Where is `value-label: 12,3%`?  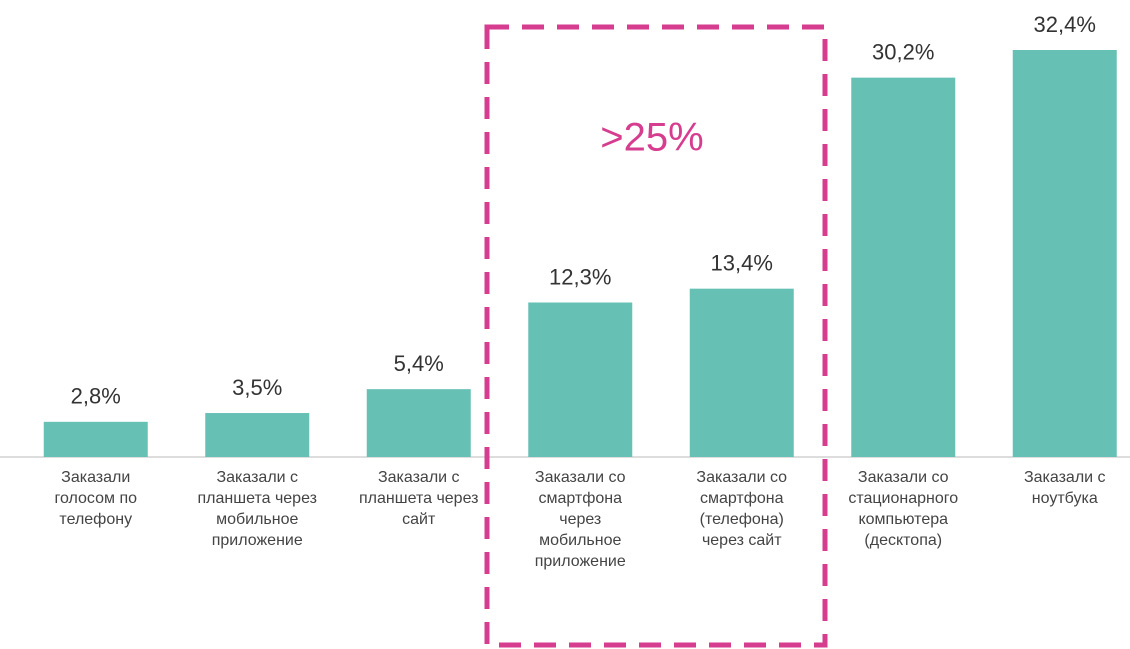 value-label: 12,3% is located at coordinates (580, 276).